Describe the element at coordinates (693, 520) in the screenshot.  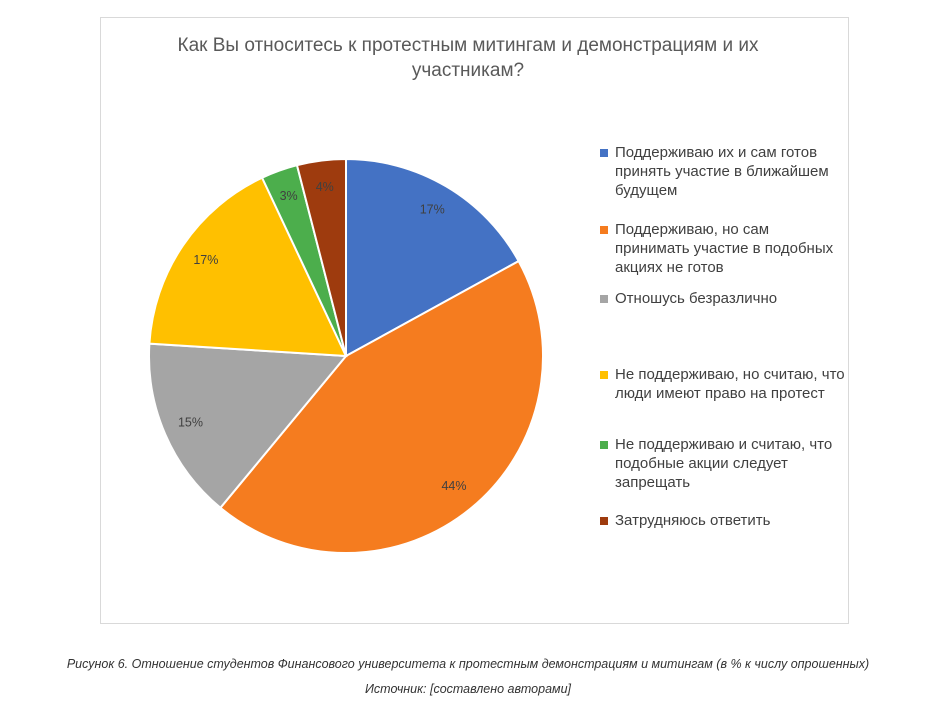
I see `legend-label: Затрудняюсь ответить` at that location.